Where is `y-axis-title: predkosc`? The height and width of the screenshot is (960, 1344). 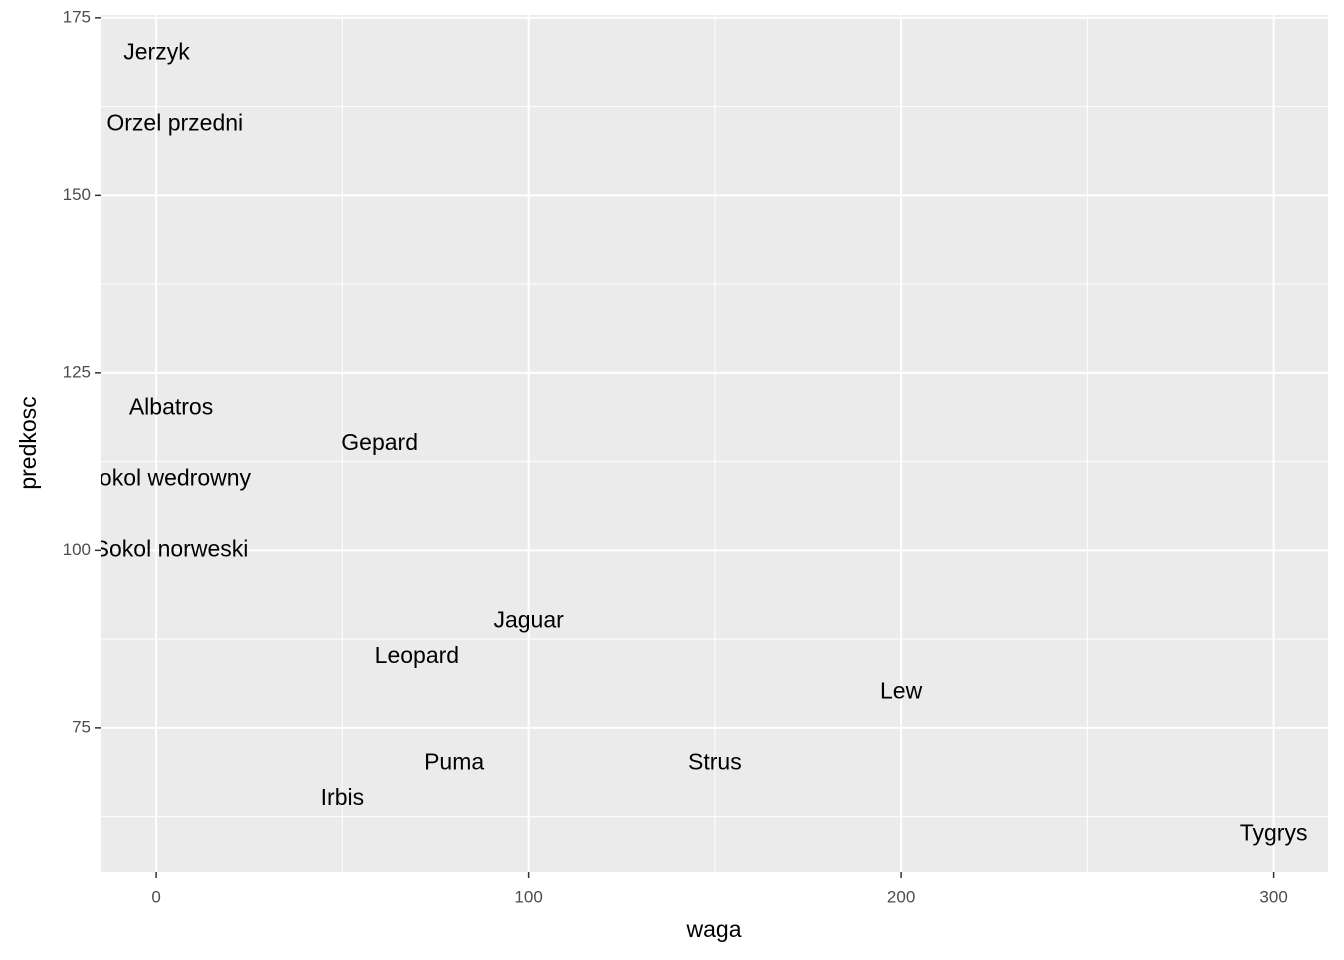
y-axis-title: predkosc is located at coordinates (28, 442).